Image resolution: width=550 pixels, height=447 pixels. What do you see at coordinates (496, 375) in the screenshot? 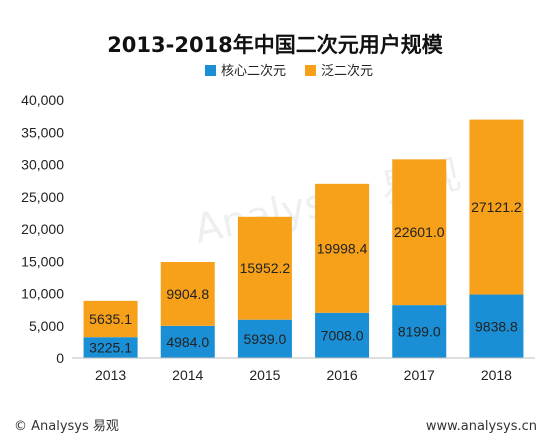
I see `x-tick-label: 2018` at bounding box center [496, 375].